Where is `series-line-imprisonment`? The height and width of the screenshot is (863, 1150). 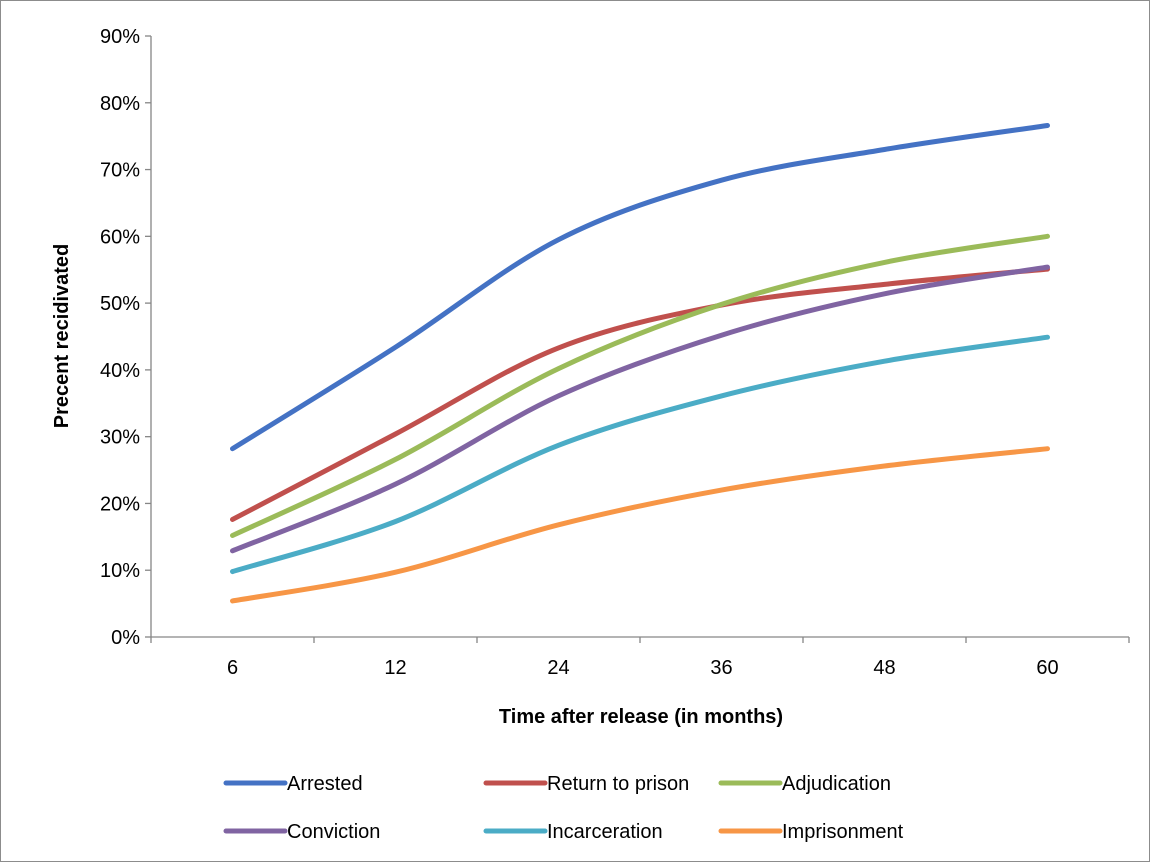 series-line-imprisonment is located at coordinates (640, 525).